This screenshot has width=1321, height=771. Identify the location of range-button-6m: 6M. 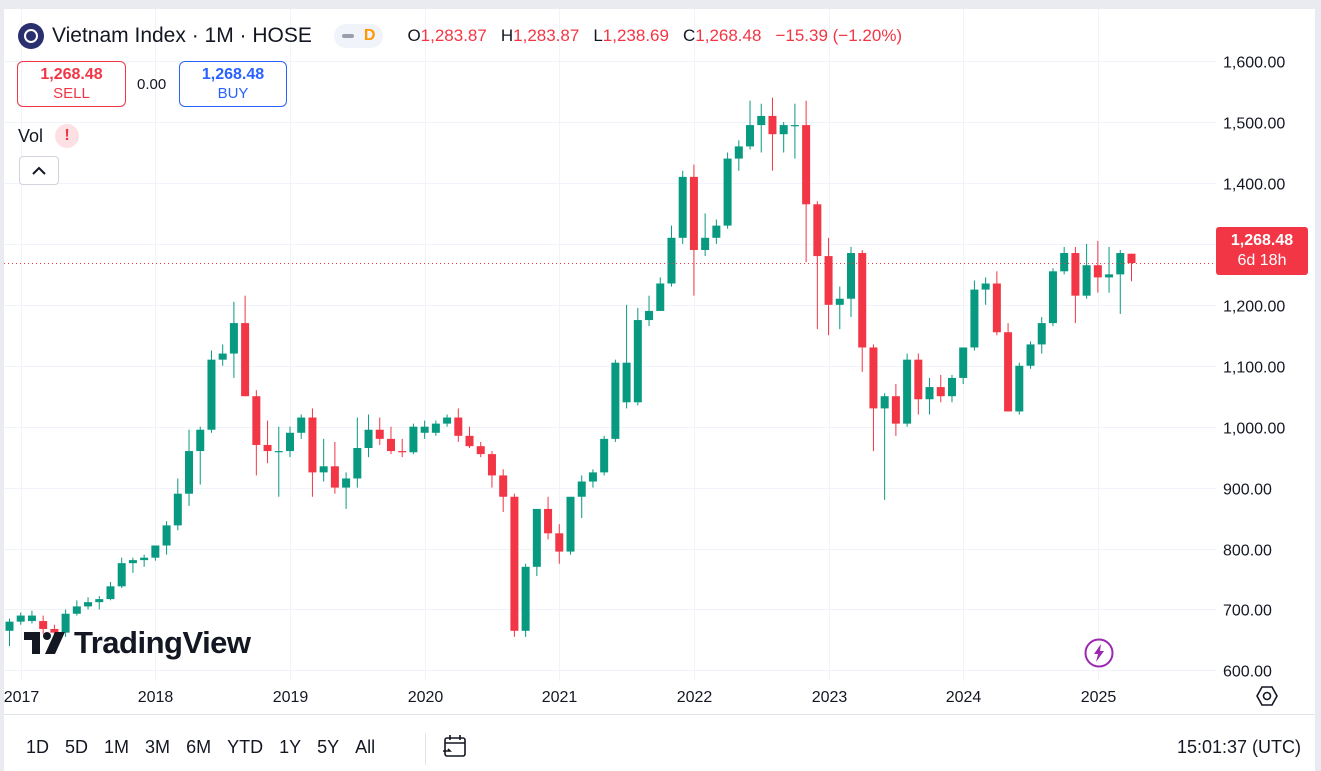
(199, 747).